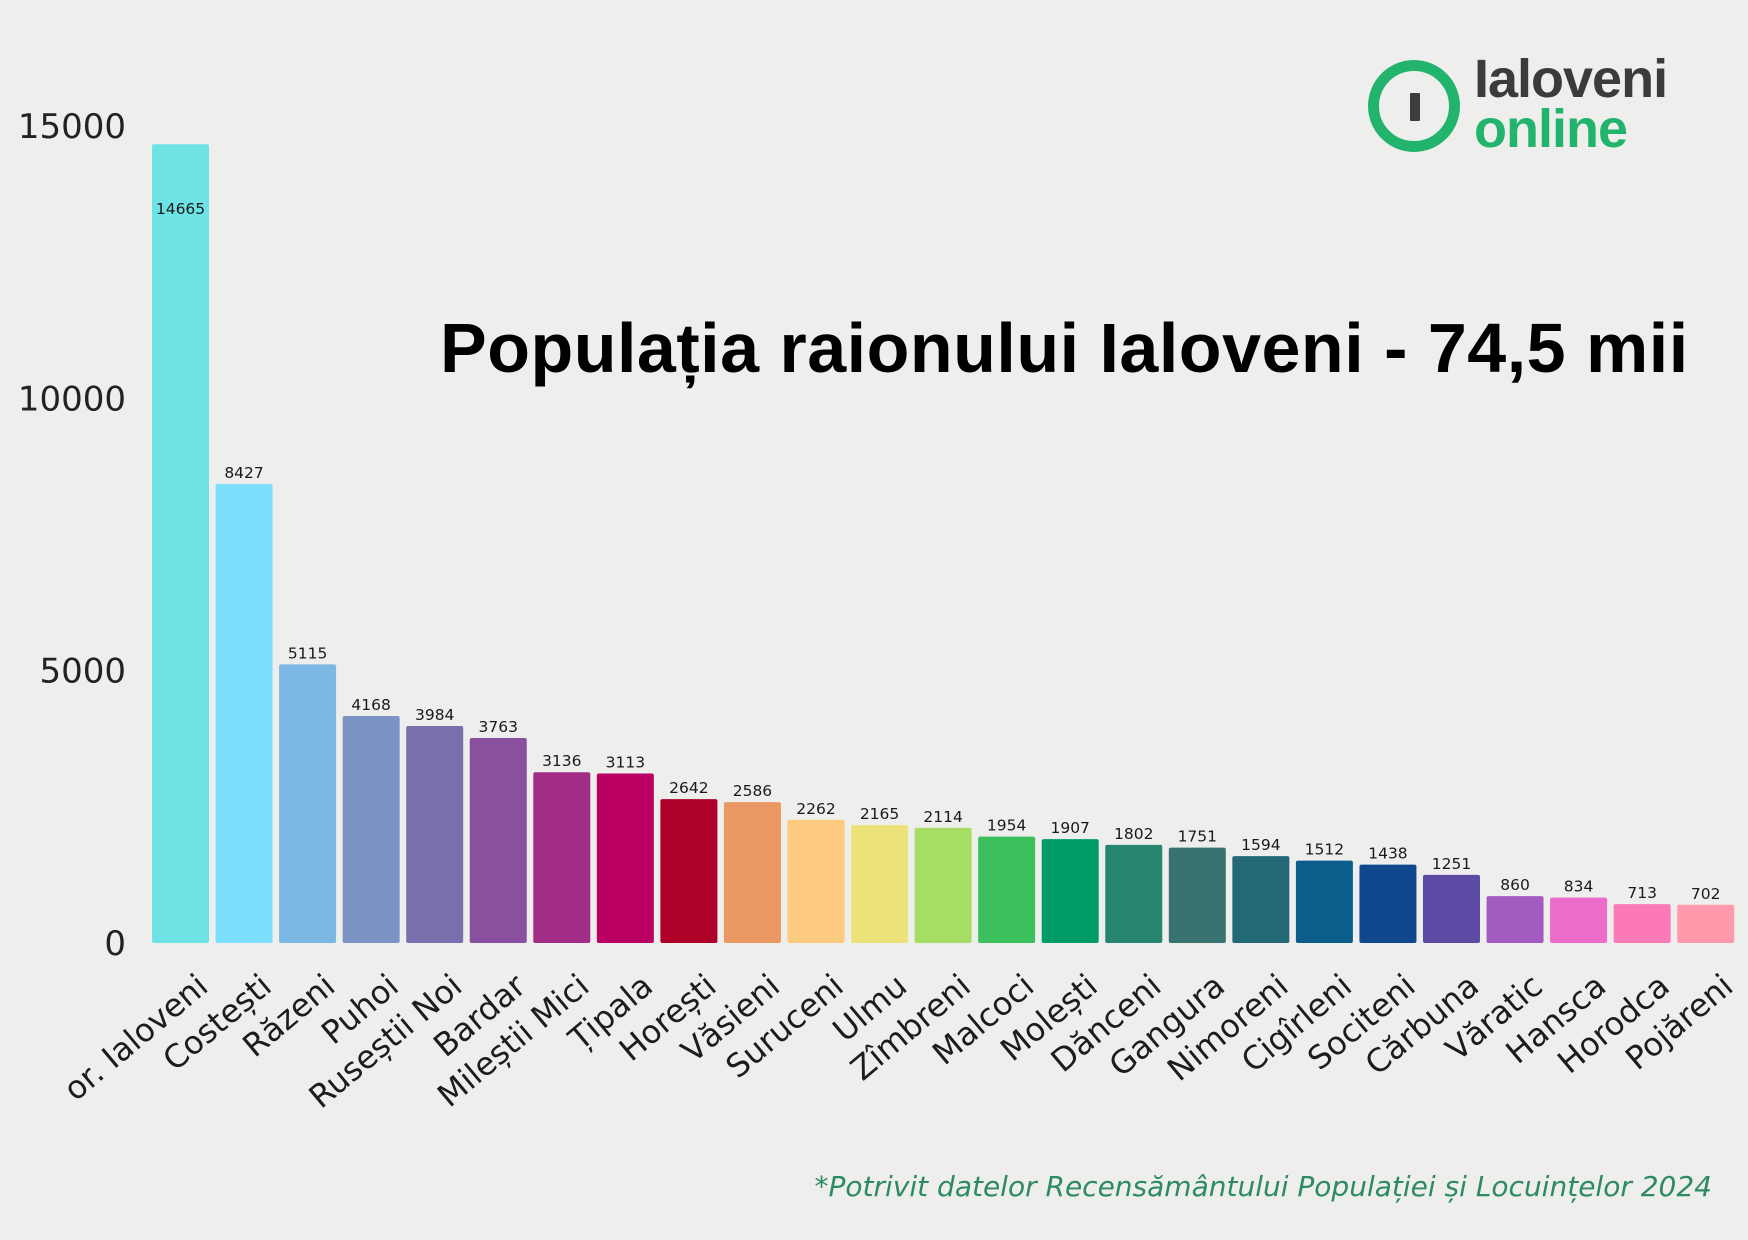 This screenshot has height=1240, width=1748. Describe the element at coordinates (1324, 850) in the screenshot. I see `bar-value-label: 1512` at that location.